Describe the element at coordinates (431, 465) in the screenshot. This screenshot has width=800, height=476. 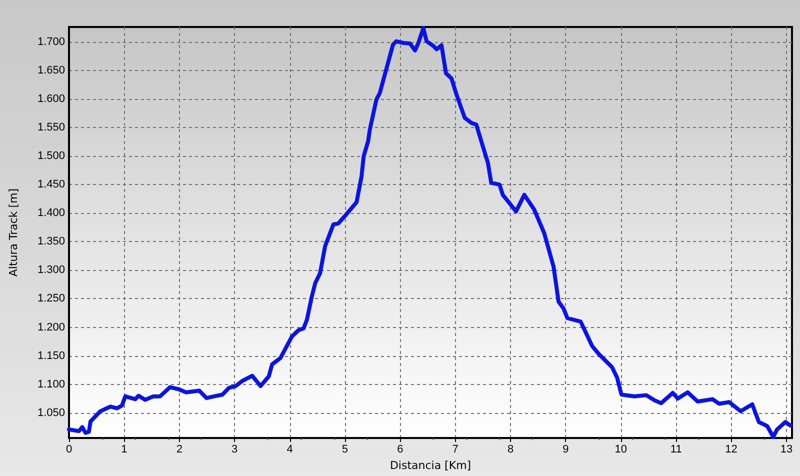
I see `x-axis-title: Distancia [Km]` at that location.